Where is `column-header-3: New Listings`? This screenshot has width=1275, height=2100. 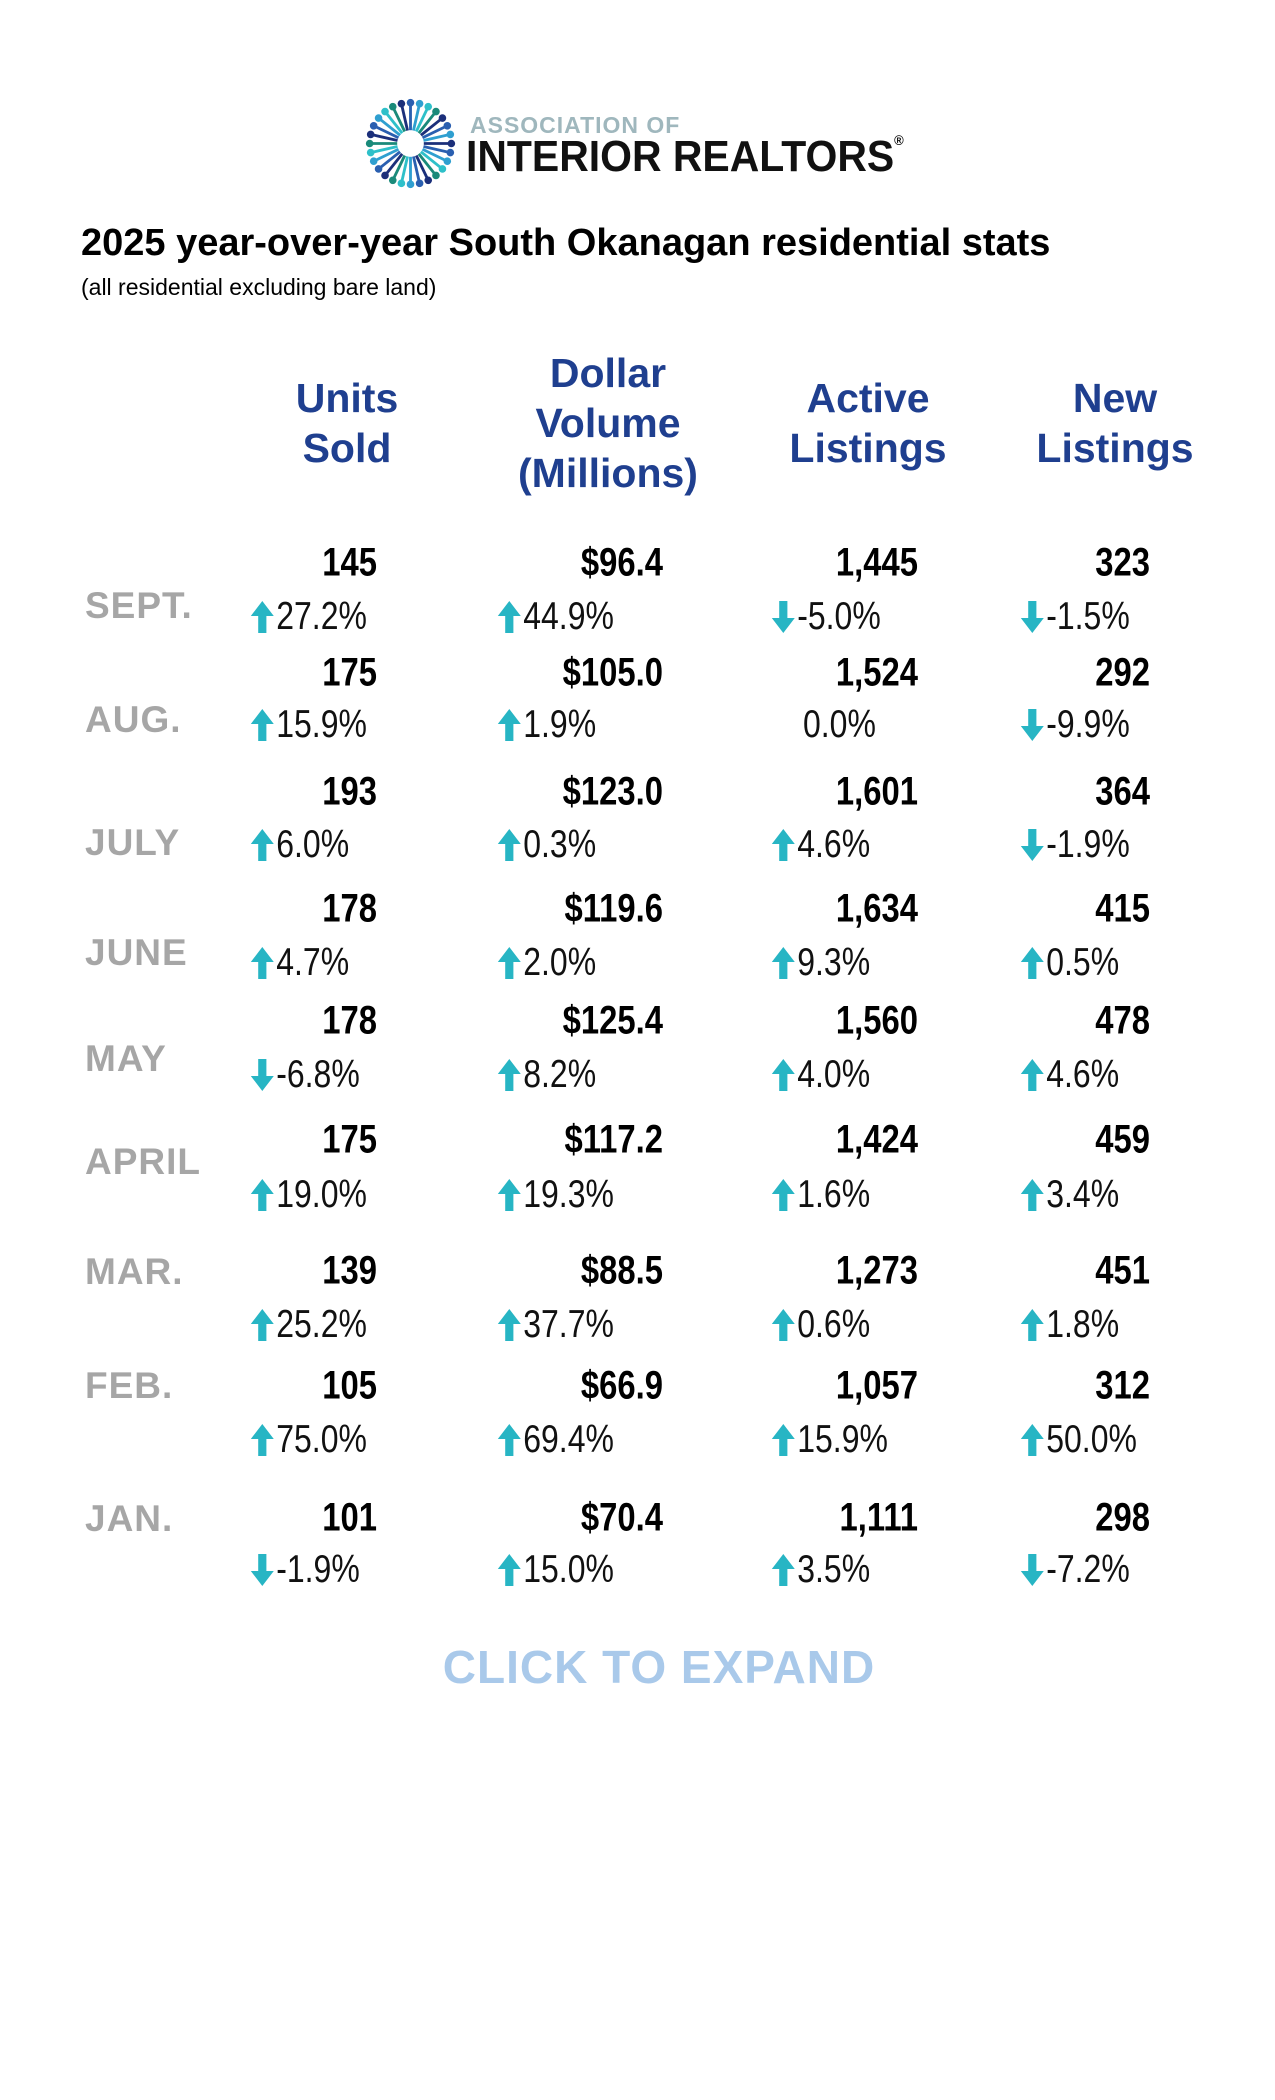
column-header-3: New Listings is located at coordinates (1115, 423).